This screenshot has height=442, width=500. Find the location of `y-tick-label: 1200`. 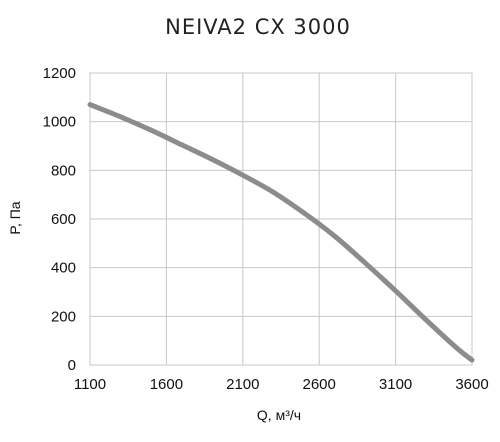

y-tick-label: 1200 is located at coordinates (59, 73).